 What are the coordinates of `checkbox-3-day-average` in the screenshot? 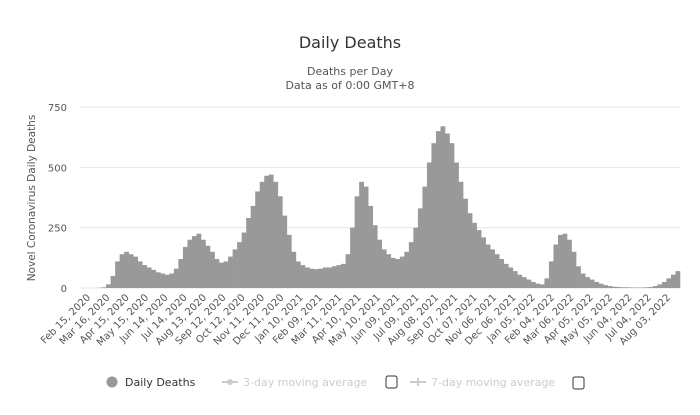 It's located at (391, 382).